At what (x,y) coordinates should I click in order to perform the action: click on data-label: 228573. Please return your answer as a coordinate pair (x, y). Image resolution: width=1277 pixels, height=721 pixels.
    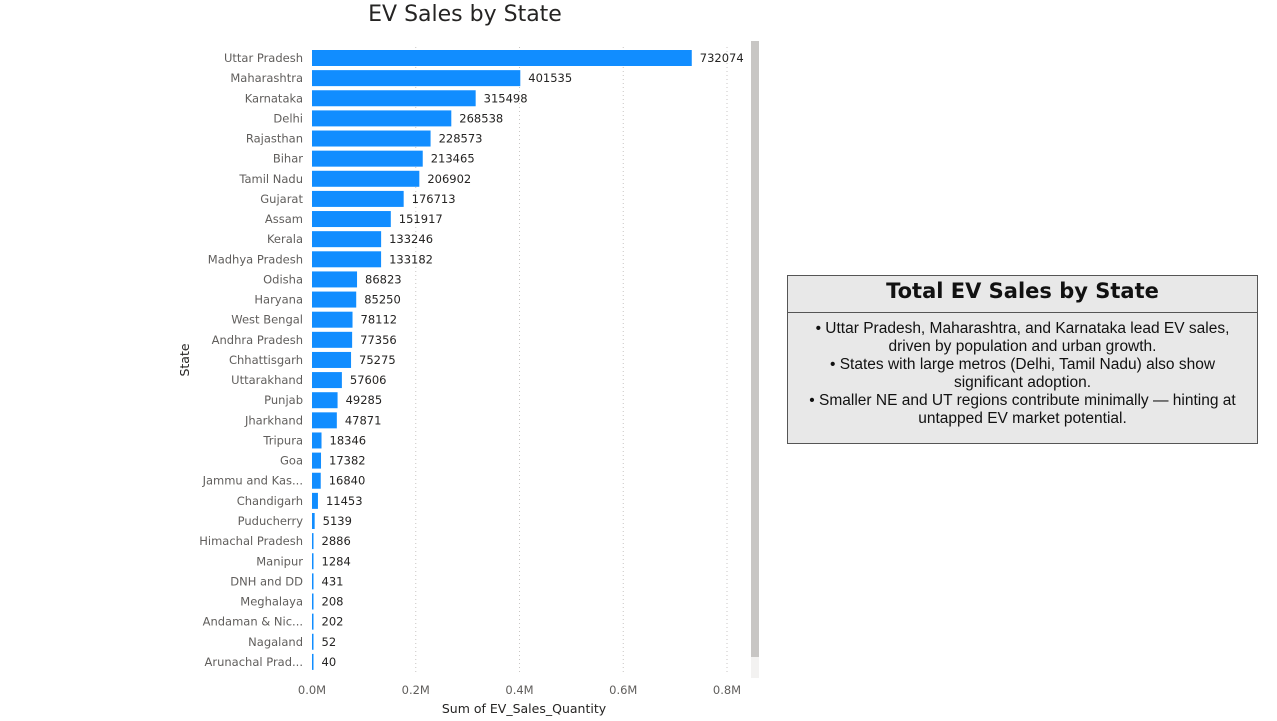
    Looking at the image, I should click on (461, 139).